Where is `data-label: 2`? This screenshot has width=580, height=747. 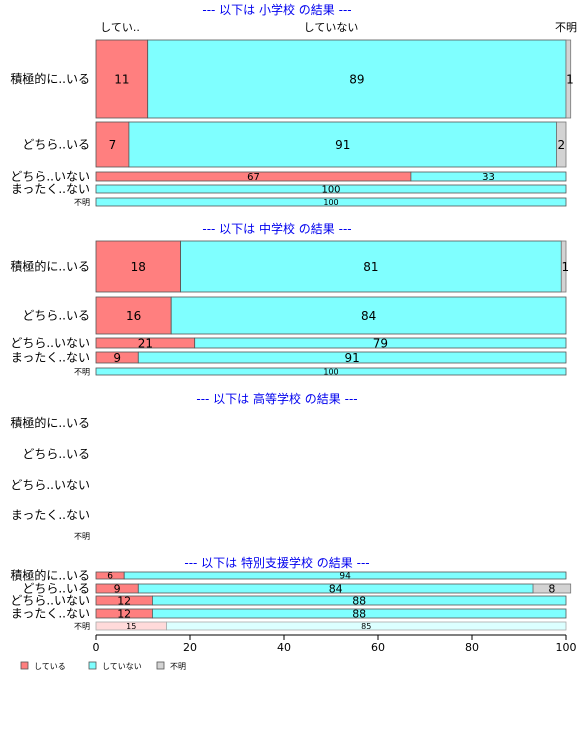
data-label: 2 is located at coordinates (561, 145).